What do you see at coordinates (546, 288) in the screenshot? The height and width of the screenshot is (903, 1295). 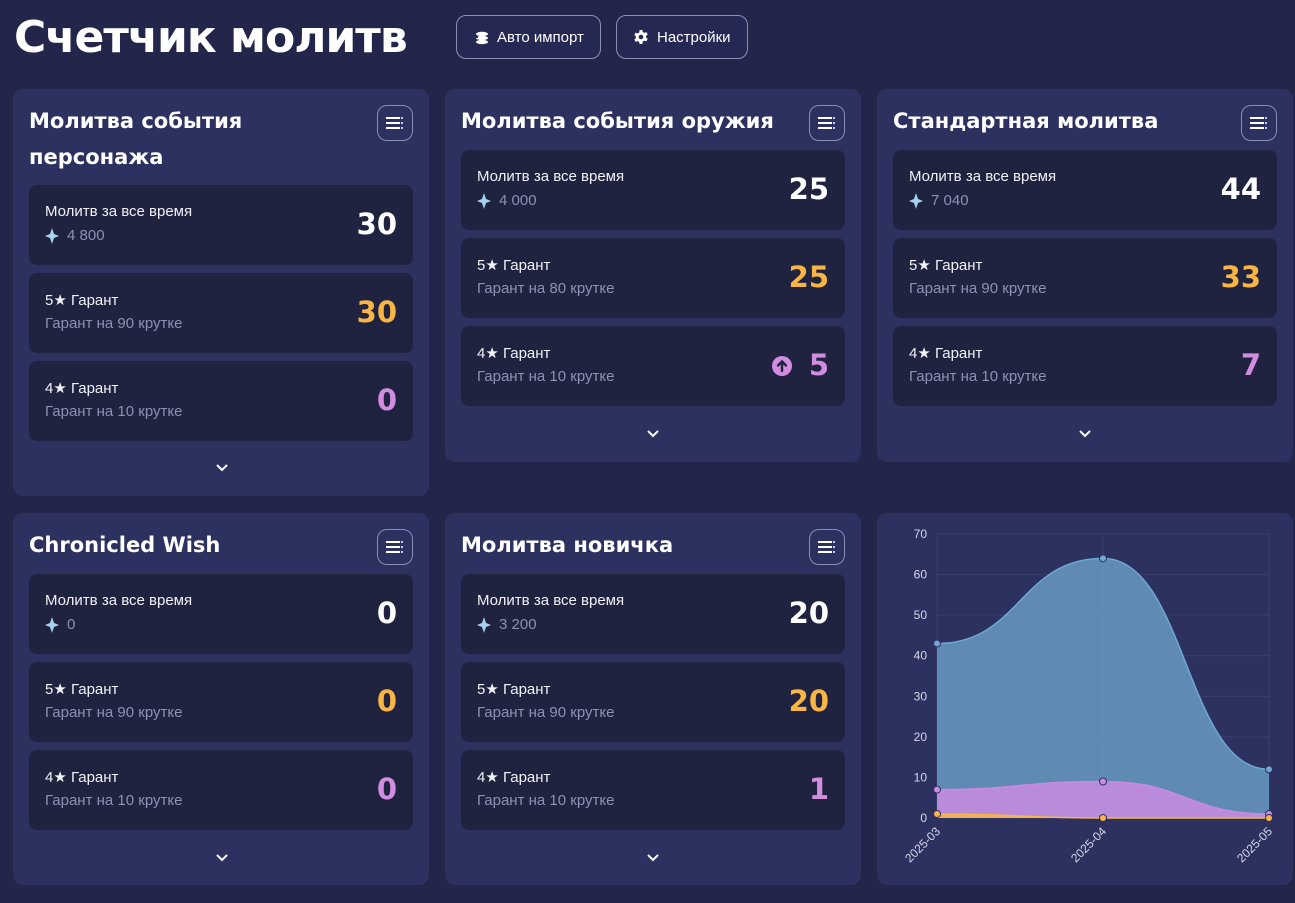 I see `five-star-sub: Гарант на 80 крутке` at bounding box center [546, 288].